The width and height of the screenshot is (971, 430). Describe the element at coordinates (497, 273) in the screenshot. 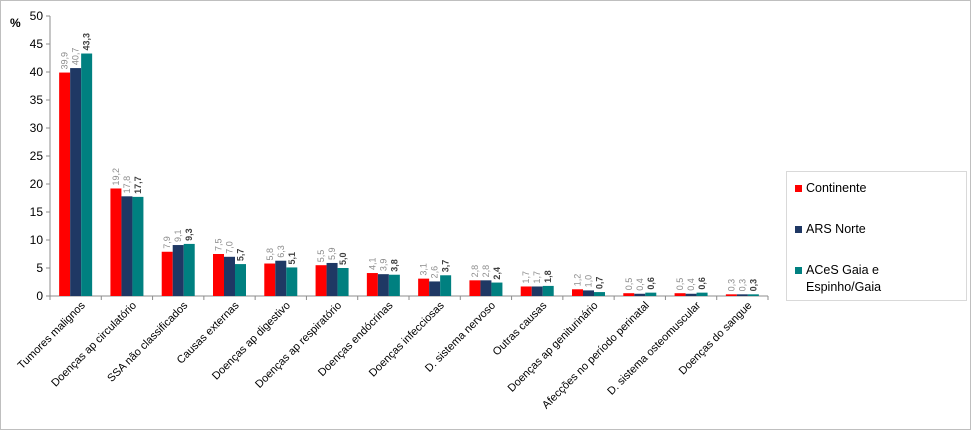

I see `data-label: 2,4` at that location.